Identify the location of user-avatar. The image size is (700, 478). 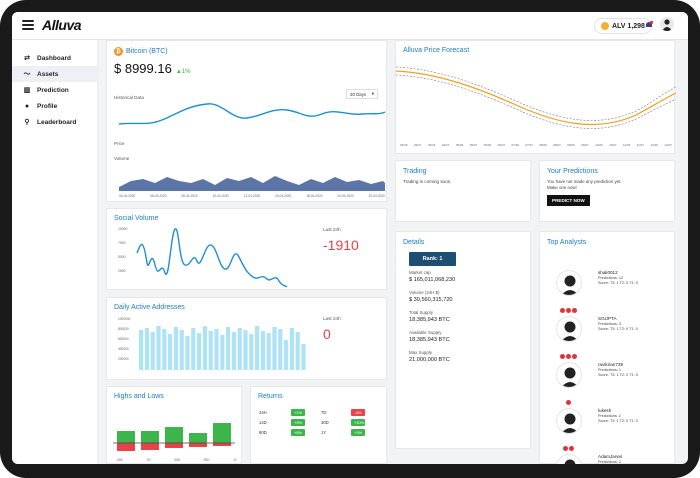
(667, 24).